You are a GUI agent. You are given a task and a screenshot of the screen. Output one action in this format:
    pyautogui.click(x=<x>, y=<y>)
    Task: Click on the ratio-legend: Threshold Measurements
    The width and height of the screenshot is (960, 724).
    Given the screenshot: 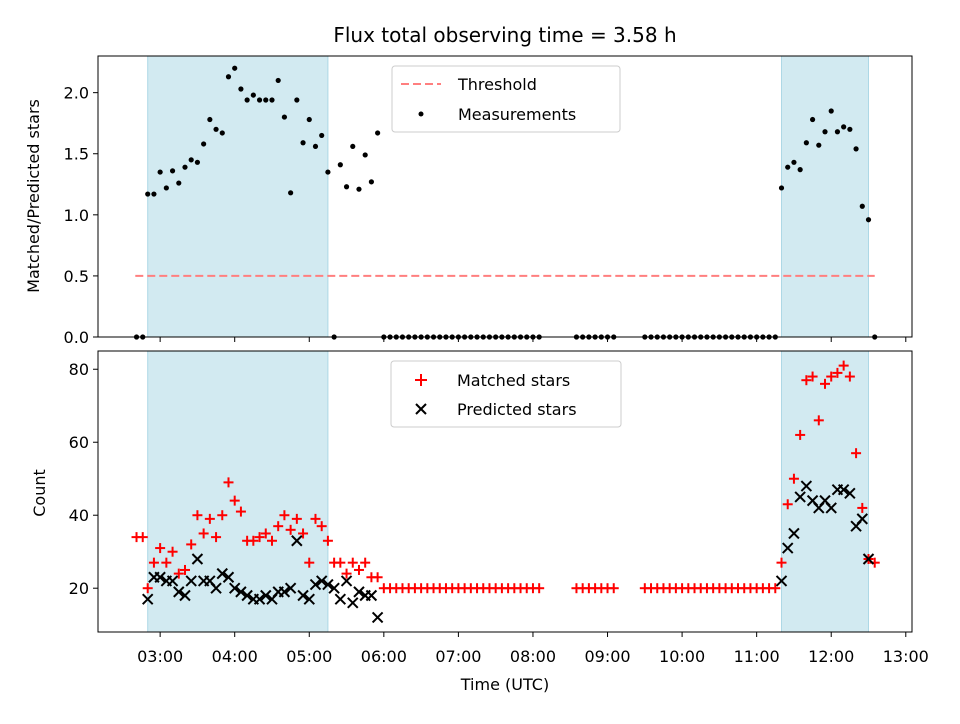 What is the action you would take?
    pyautogui.click(x=506, y=99)
    